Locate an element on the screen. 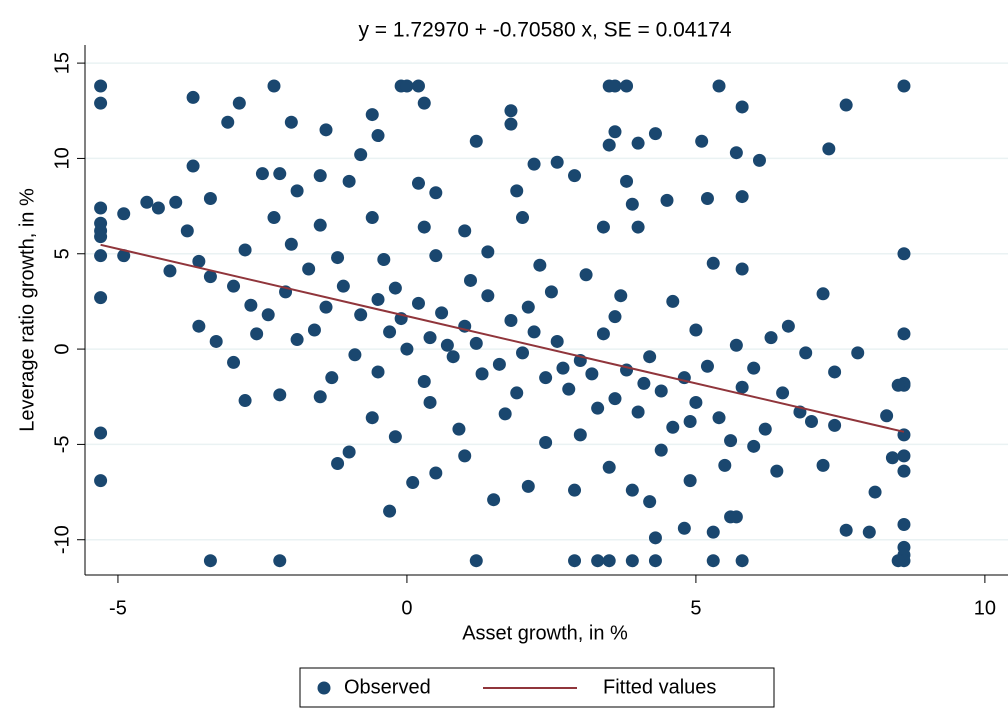  x-tick-label: 5 is located at coordinates (695, 608).